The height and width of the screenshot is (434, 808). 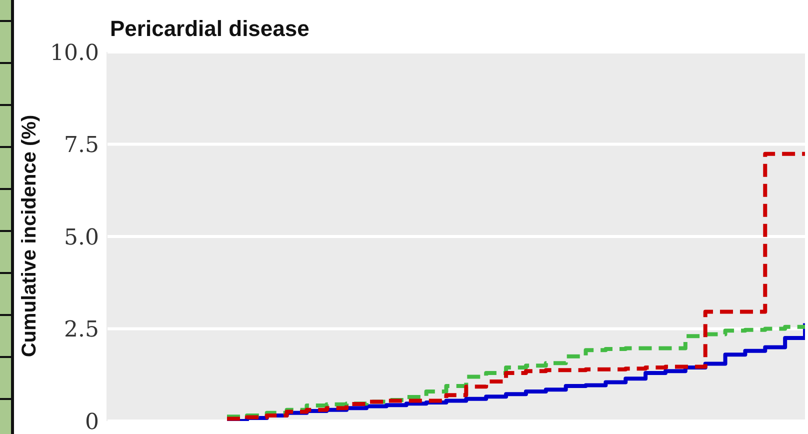 What do you see at coordinates (210, 29) in the screenshot?
I see `chart-title: Pericardial disease` at bounding box center [210, 29].